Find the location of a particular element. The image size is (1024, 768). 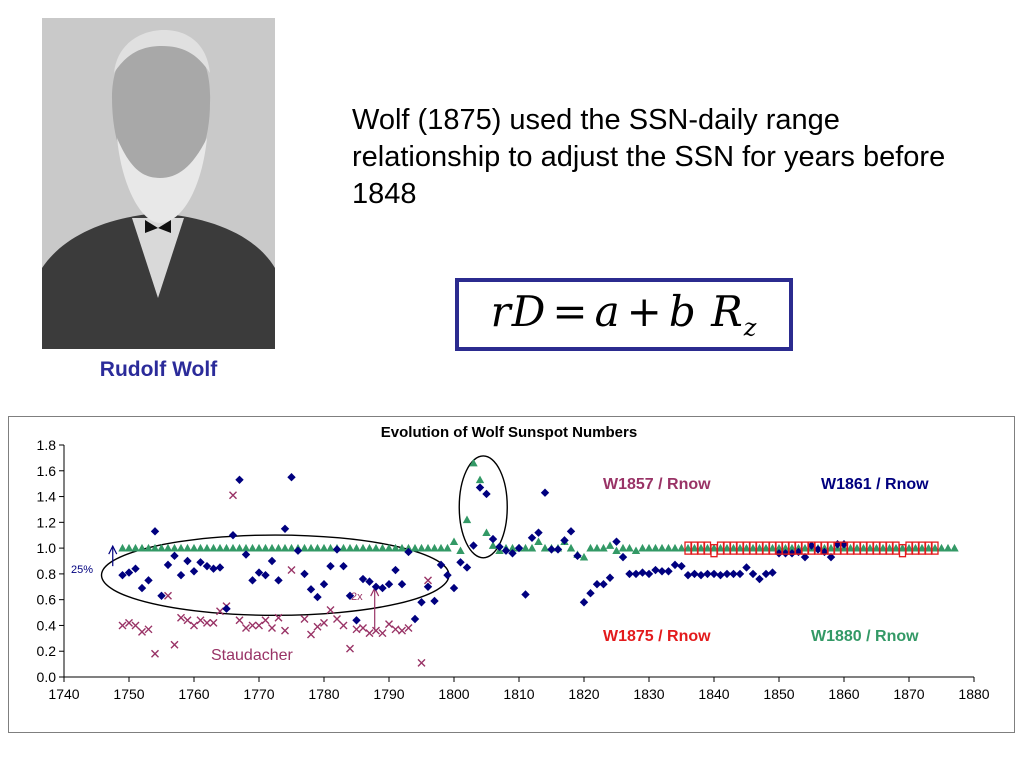

legend-w1875: W1875 / Rnow is located at coordinates (657, 636).